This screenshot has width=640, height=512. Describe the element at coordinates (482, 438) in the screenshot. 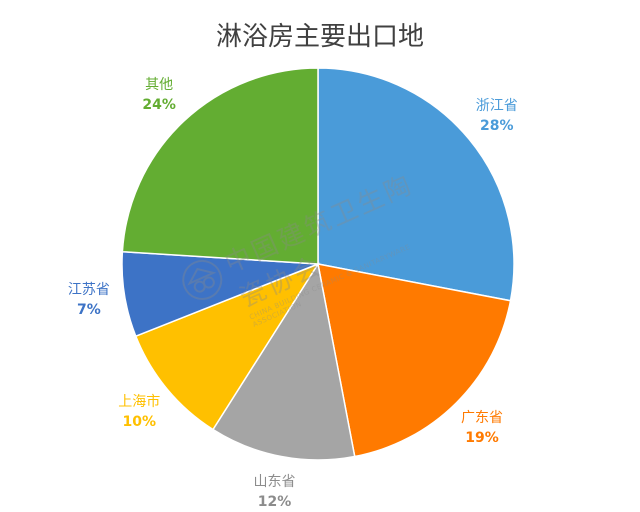

I see `pie-label-percent: 19%` at that location.